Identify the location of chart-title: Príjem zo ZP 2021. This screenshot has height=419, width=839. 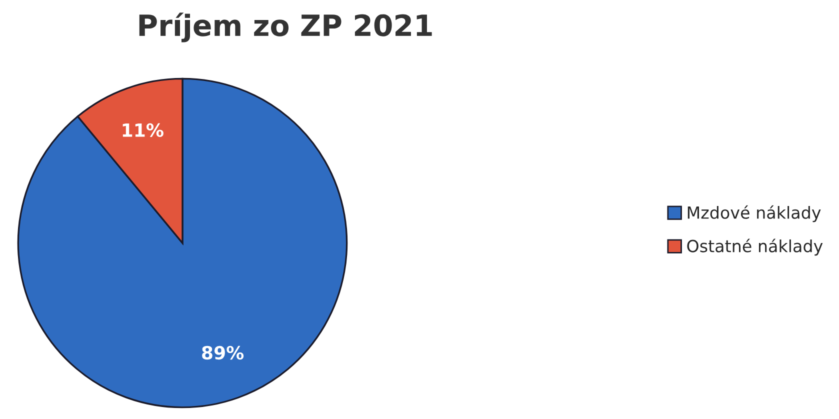
(285, 27).